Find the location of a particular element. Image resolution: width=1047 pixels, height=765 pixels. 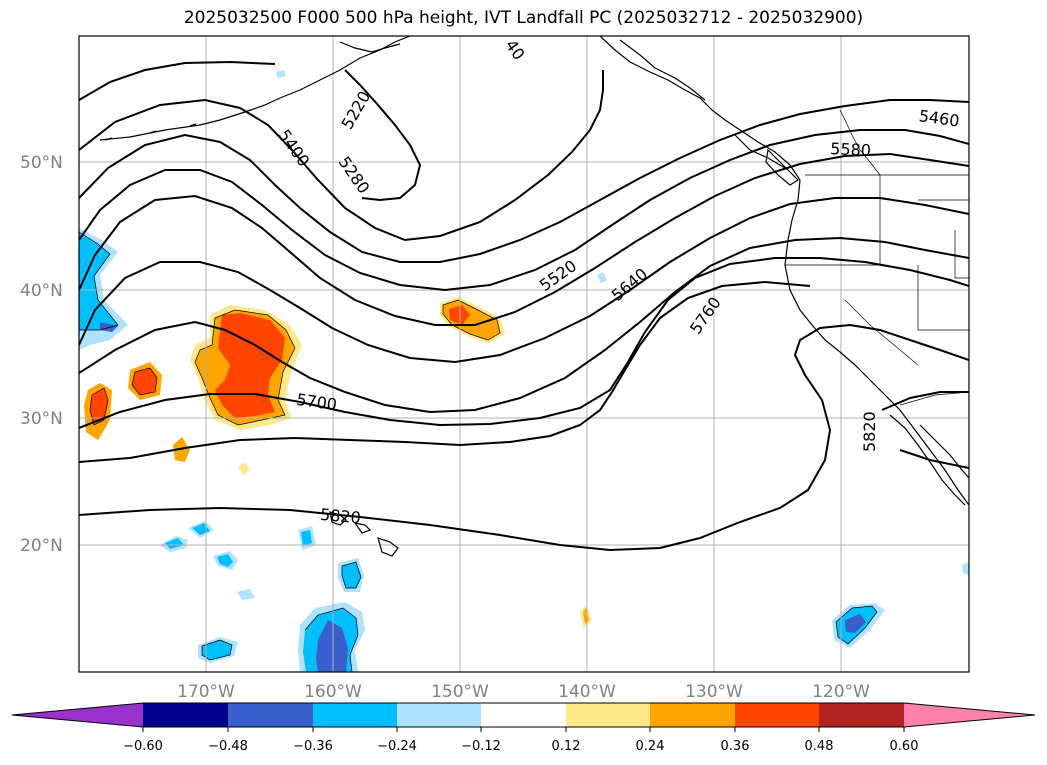

colorbar-tick-2: −0.36 is located at coordinates (313, 746).